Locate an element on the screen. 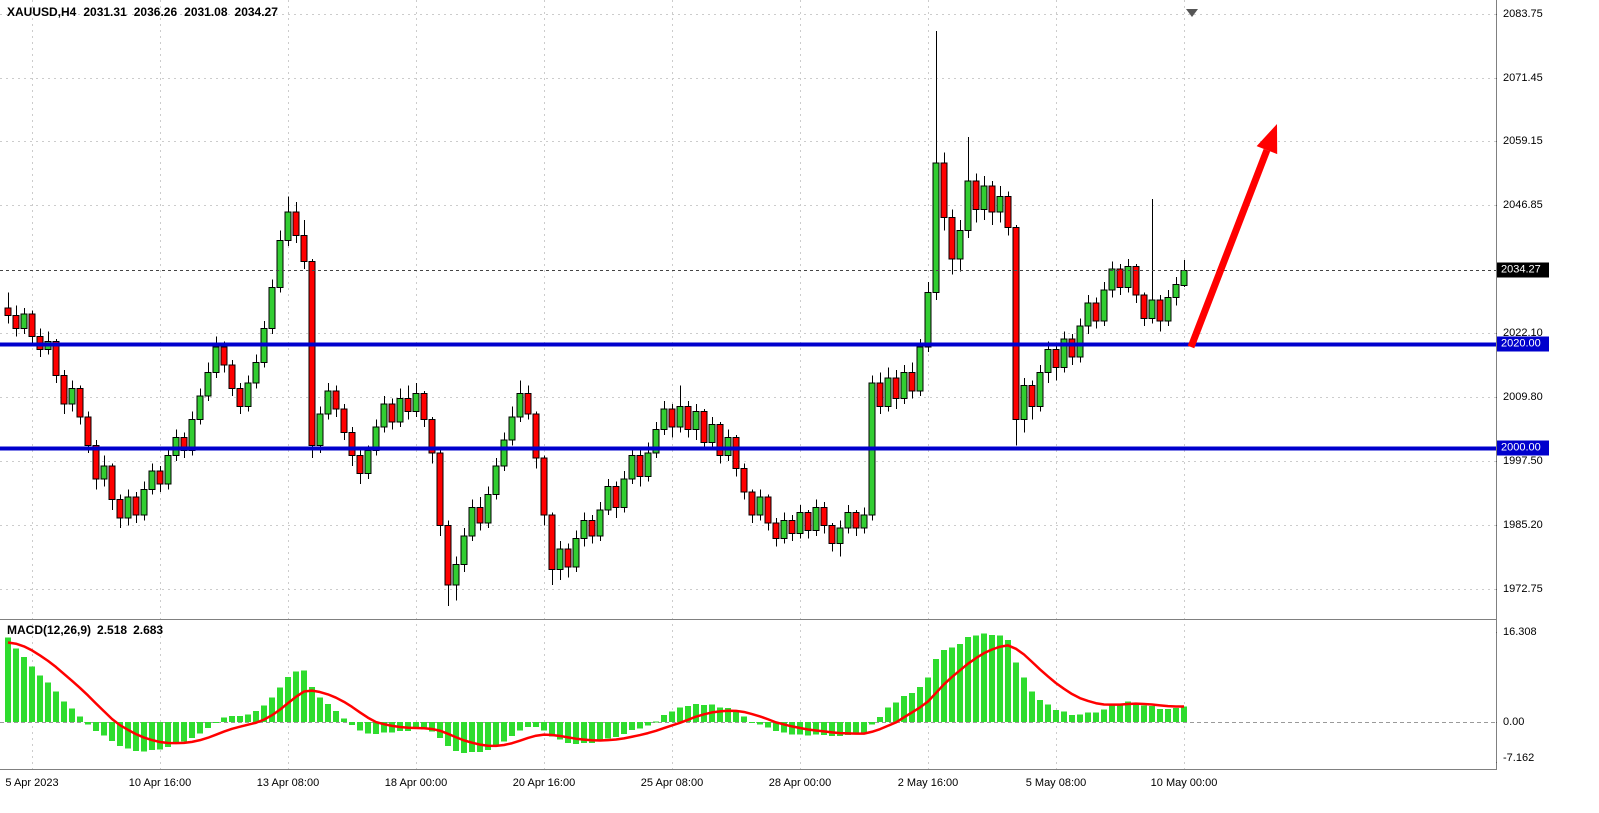 The height and width of the screenshot is (813, 1599). time-axis-label: 5 Apr 2023 is located at coordinates (32, 783).